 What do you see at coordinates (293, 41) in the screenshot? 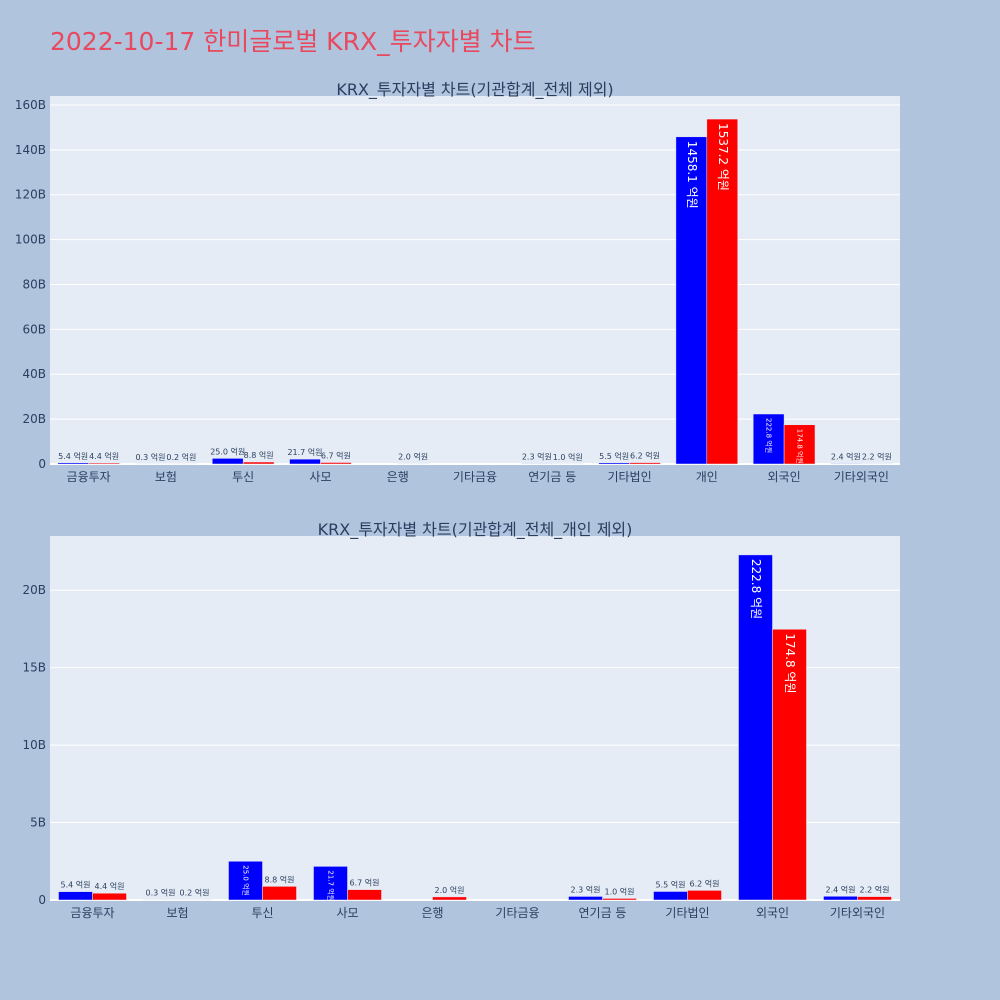
I see `page-title: 2022-10-17 한미글로벌 KRX_투자자별 차트` at bounding box center [293, 41].